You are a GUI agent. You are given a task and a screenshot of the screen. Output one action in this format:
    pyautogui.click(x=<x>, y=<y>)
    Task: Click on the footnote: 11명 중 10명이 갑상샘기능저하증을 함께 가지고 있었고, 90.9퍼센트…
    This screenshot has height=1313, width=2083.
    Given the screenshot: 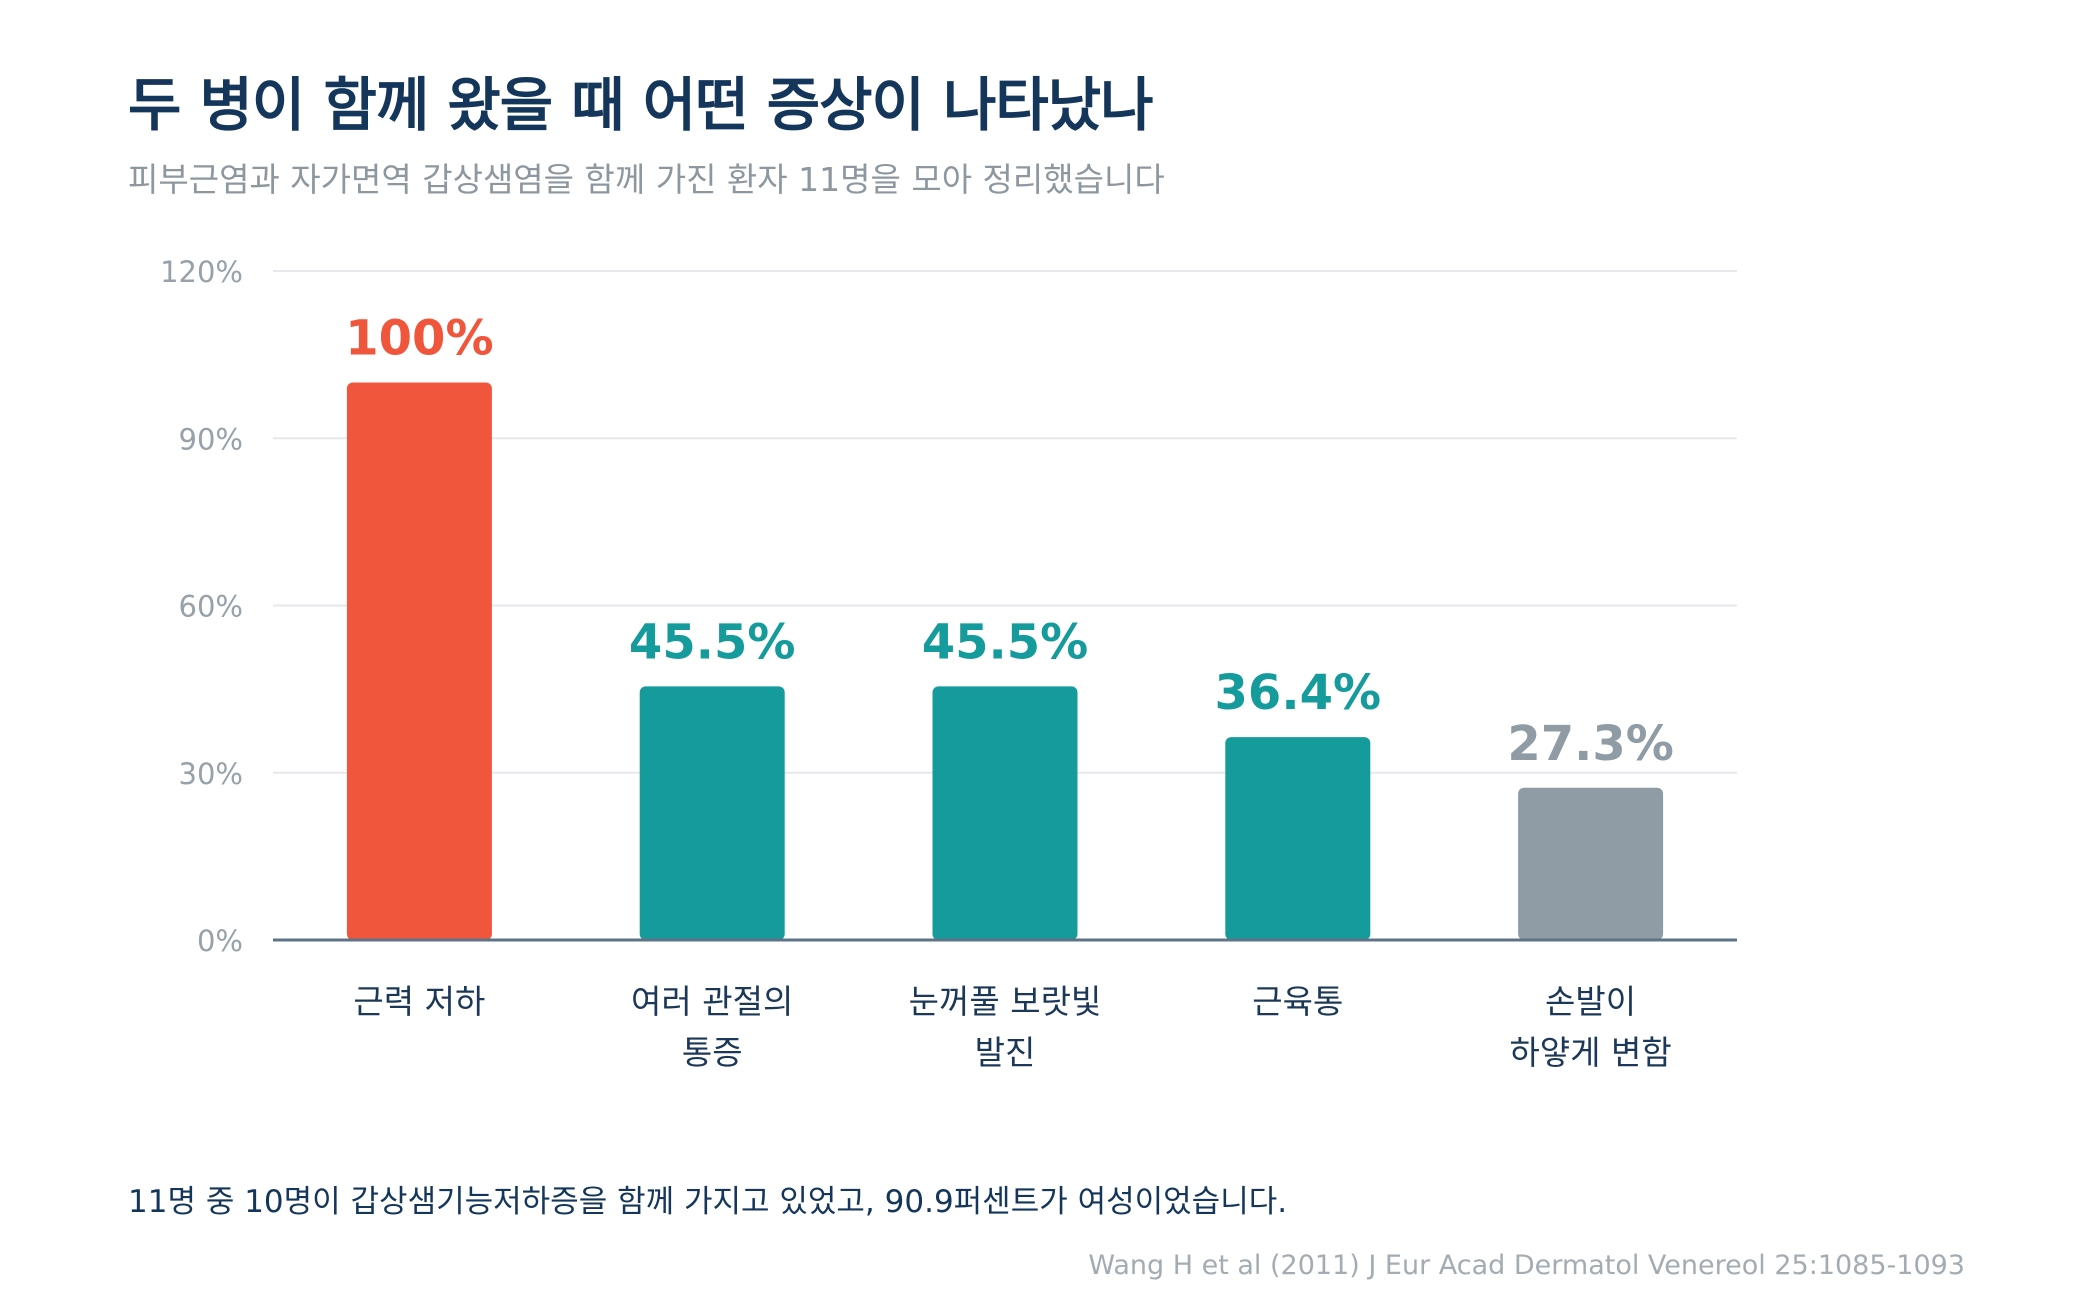 What is the action you would take?
    pyautogui.click(x=708, y=1202)
    